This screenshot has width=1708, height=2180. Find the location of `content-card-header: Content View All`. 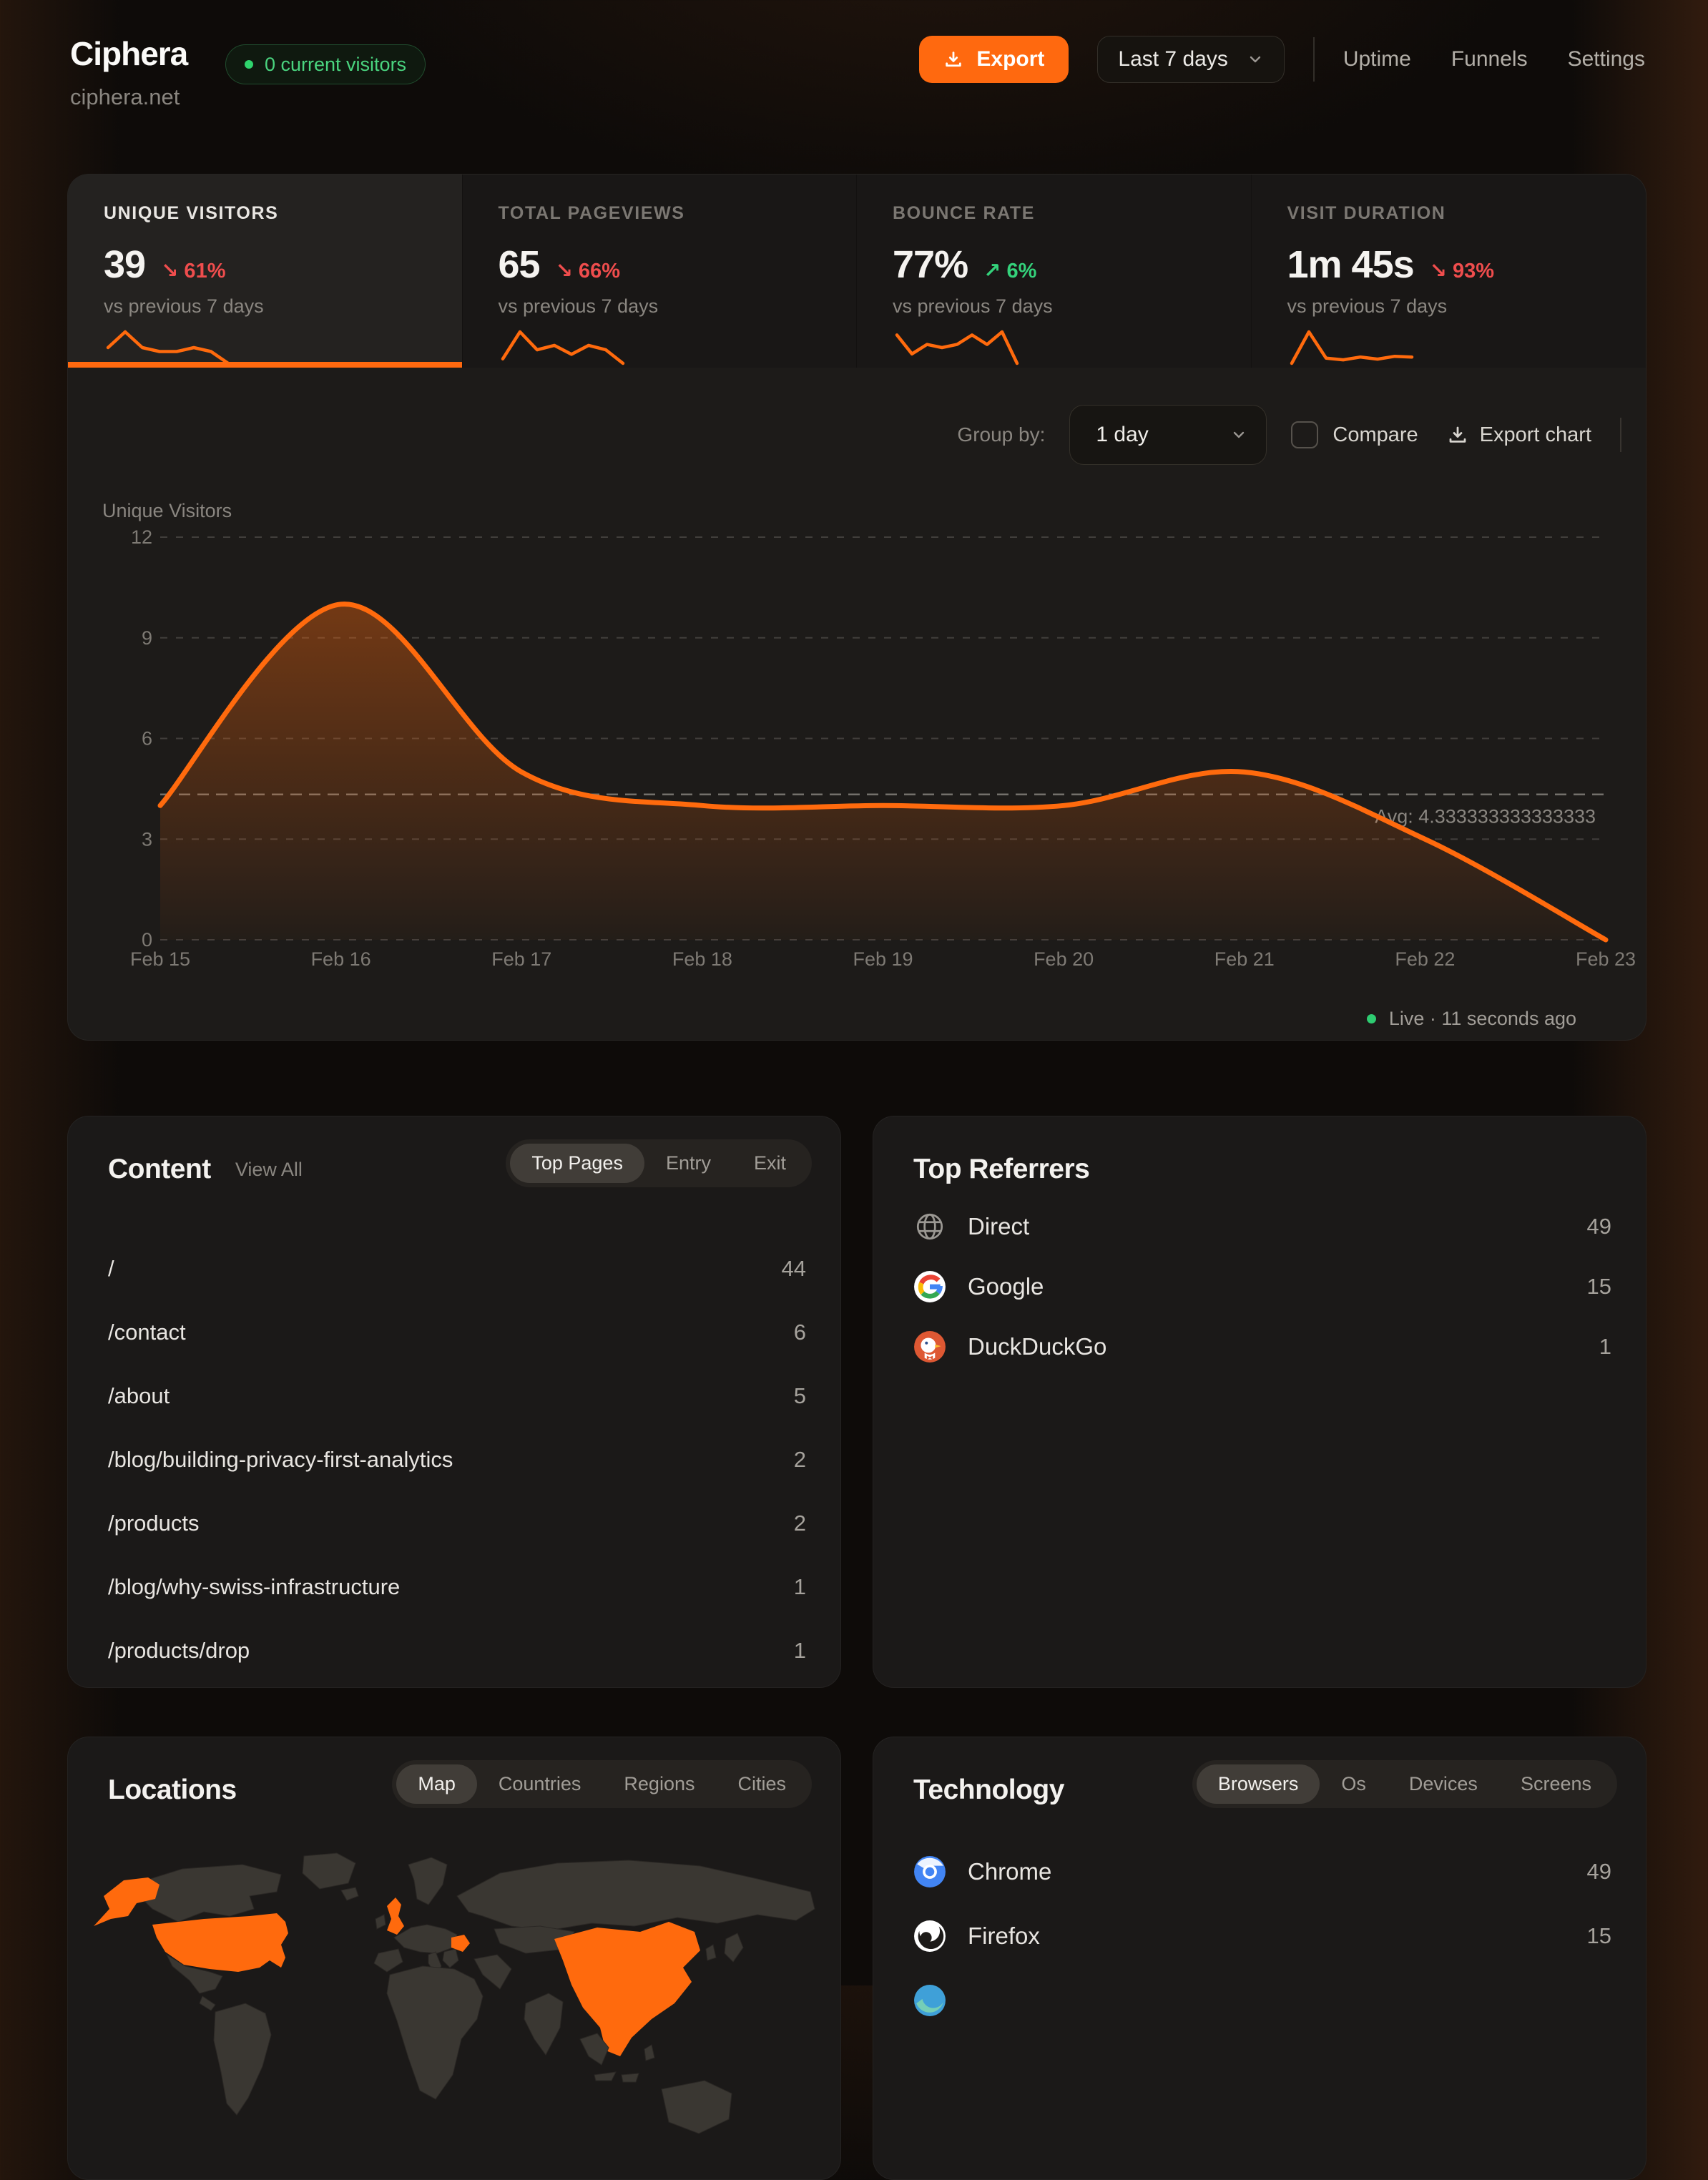

content-card-header: Content View All is located at coordinates (454, 1150).